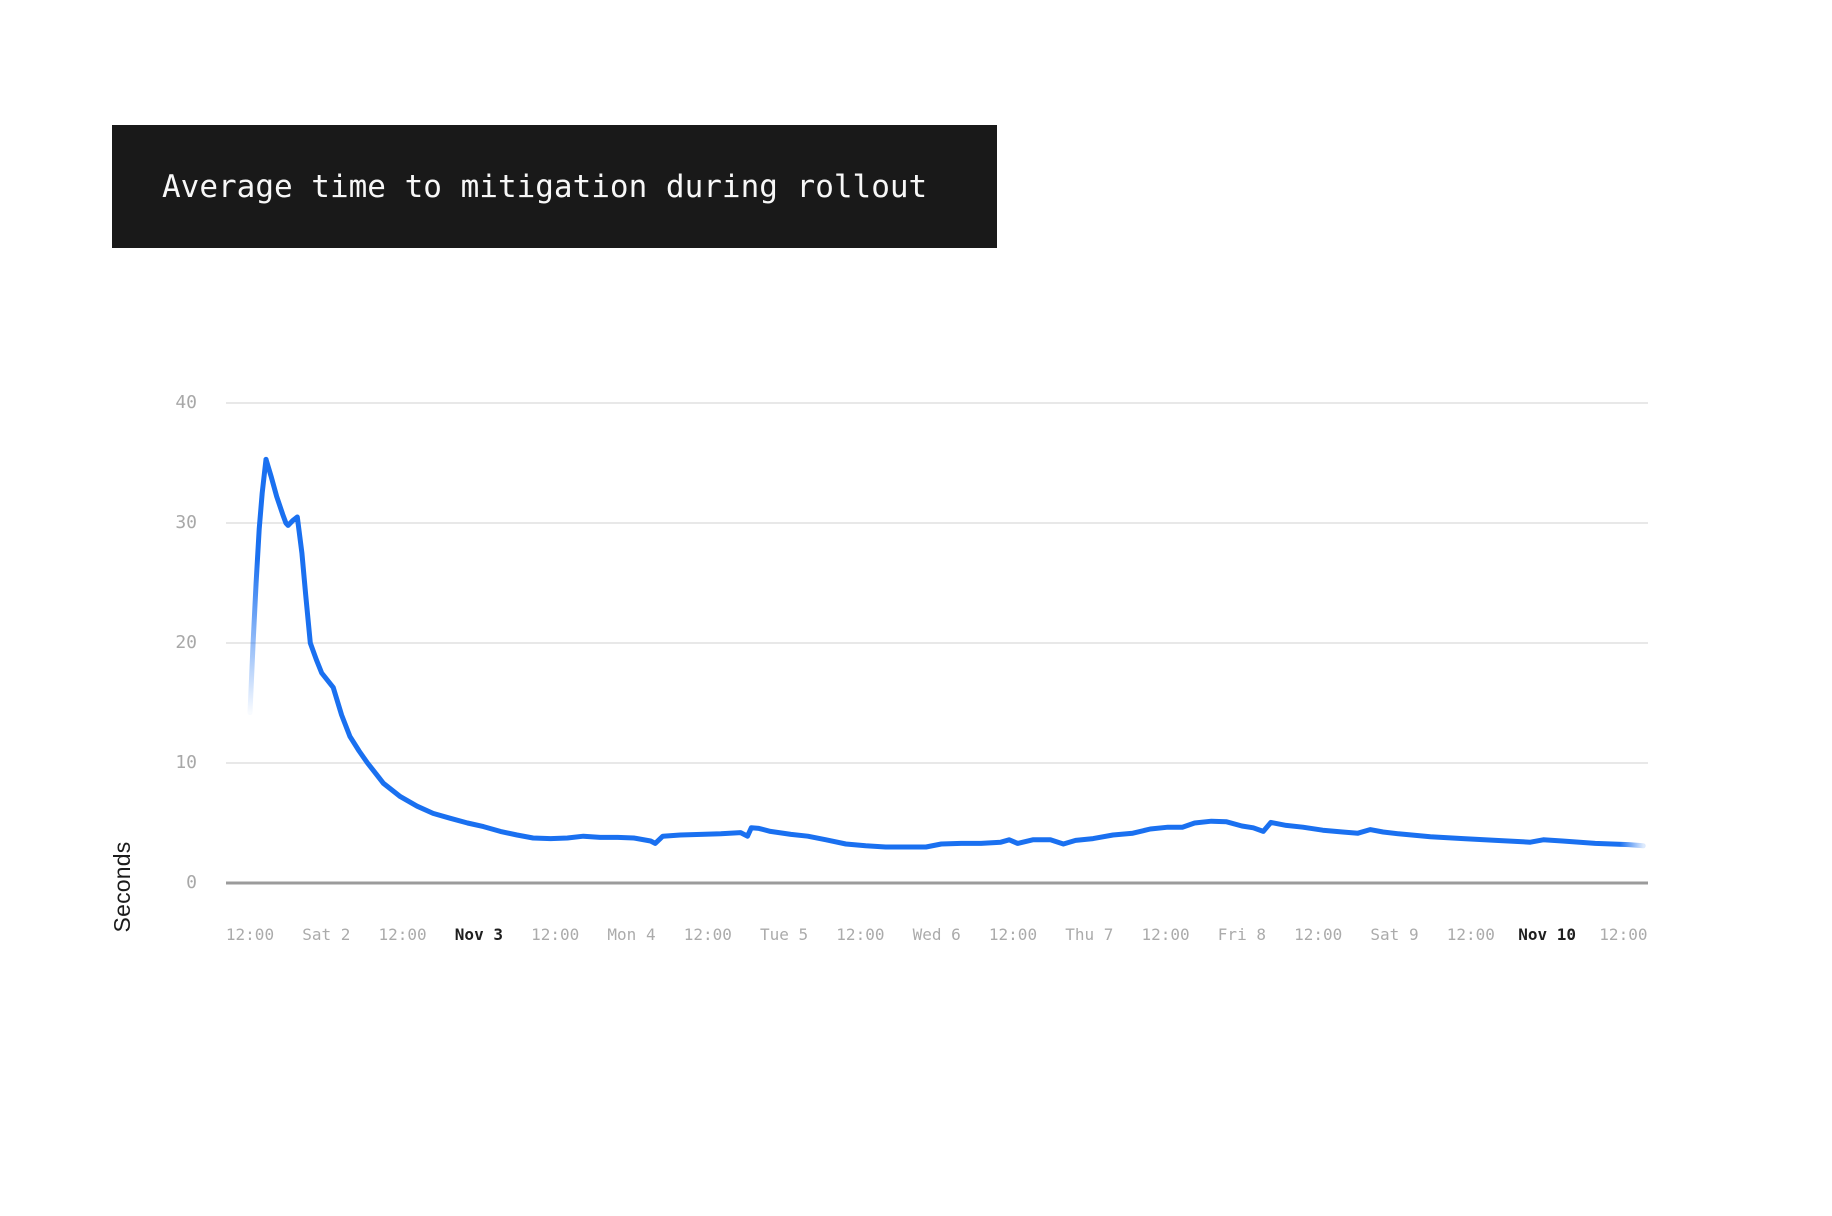  I want to click on series-line-rise, so click(258, 586).